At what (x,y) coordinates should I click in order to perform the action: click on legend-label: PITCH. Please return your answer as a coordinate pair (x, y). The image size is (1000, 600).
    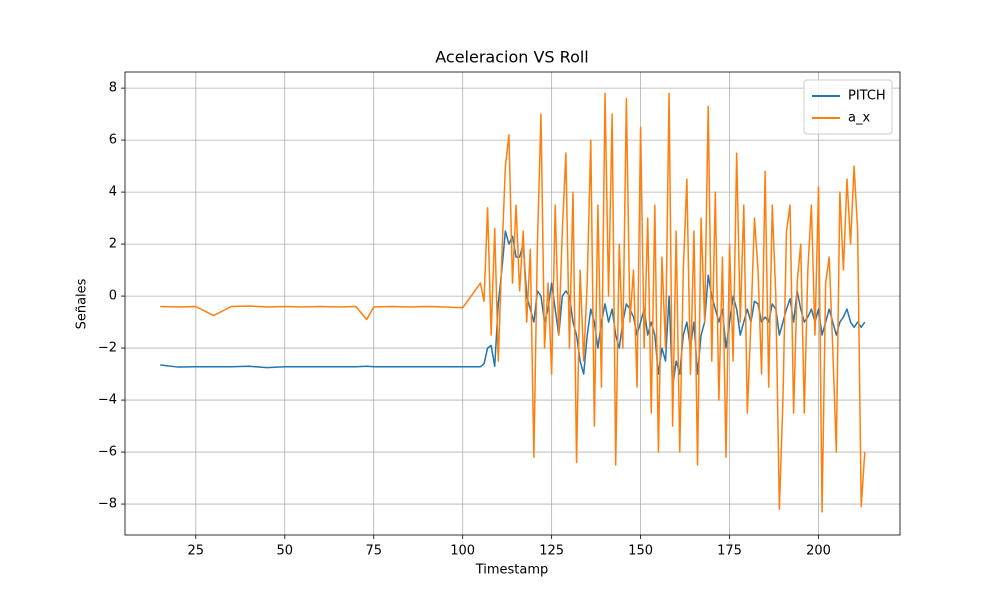
    Looking at the image, I should click on (867, 96).